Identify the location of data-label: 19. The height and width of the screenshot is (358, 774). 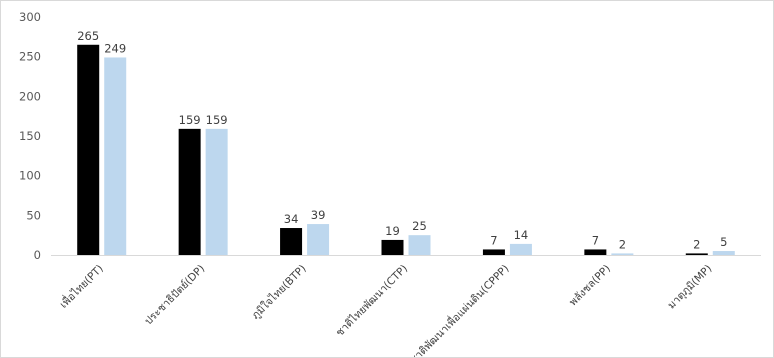
(392, 231).